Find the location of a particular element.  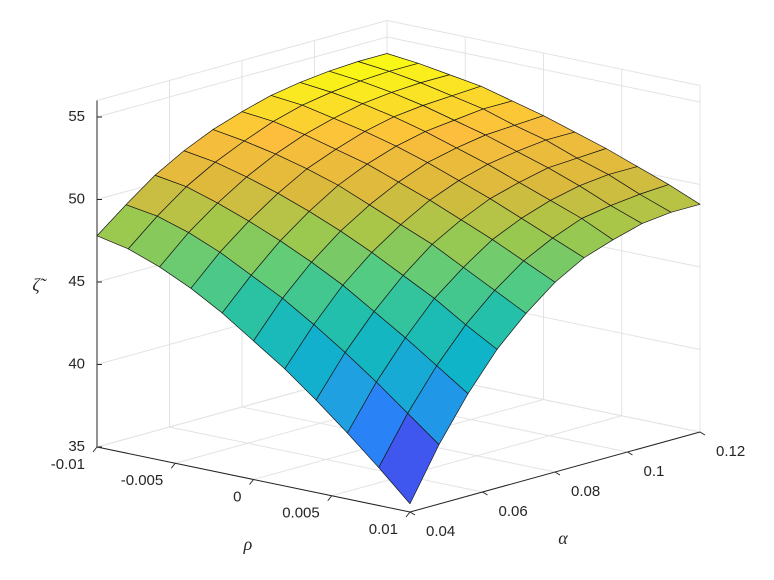

y-tick-label: 0.06 is located at coordinates (513, 511).